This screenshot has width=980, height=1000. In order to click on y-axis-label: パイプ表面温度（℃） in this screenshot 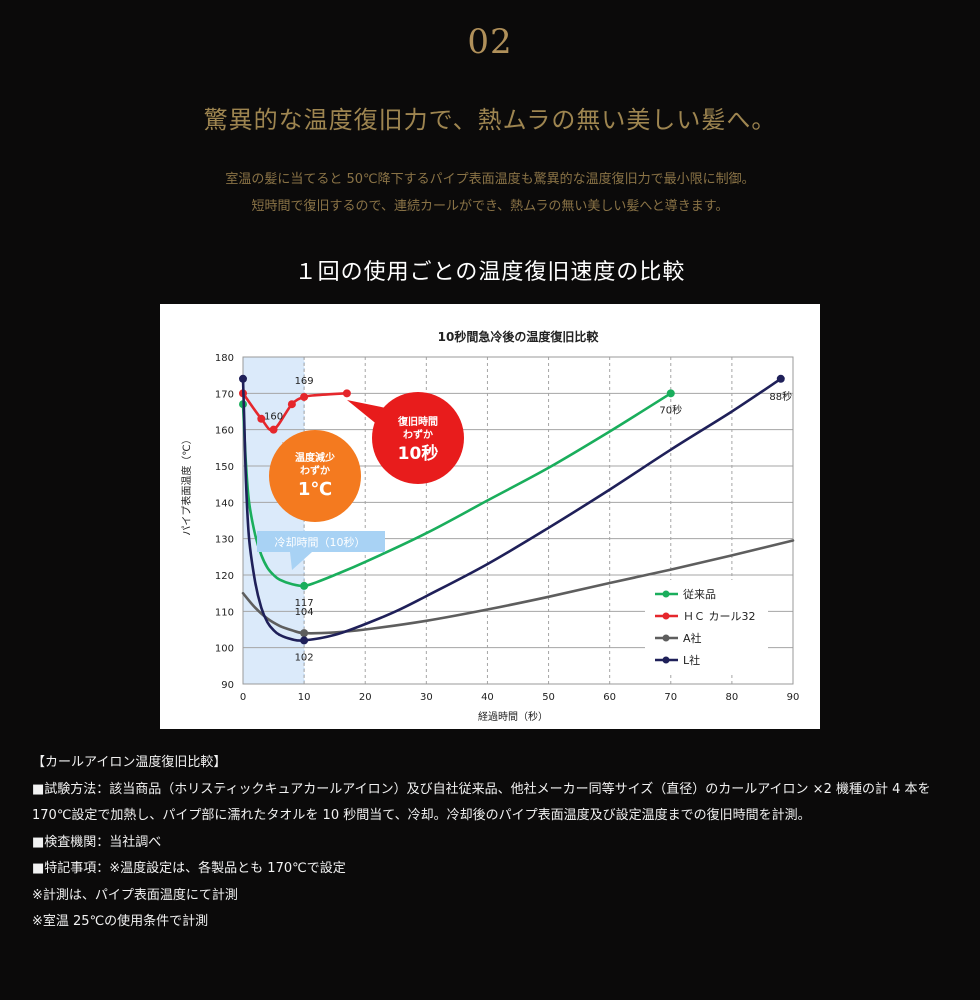, I will do `click(186, 484)`.